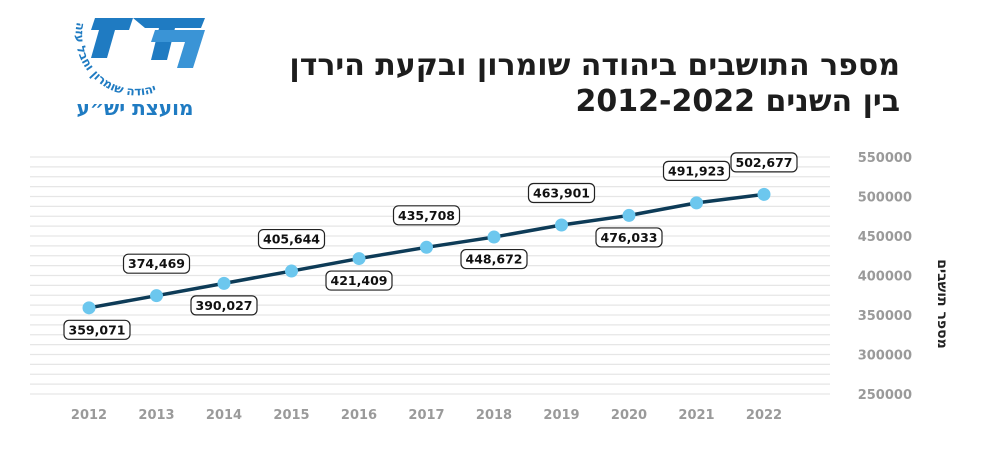  I want to click on data-label: 502,677, so click(764, 162).